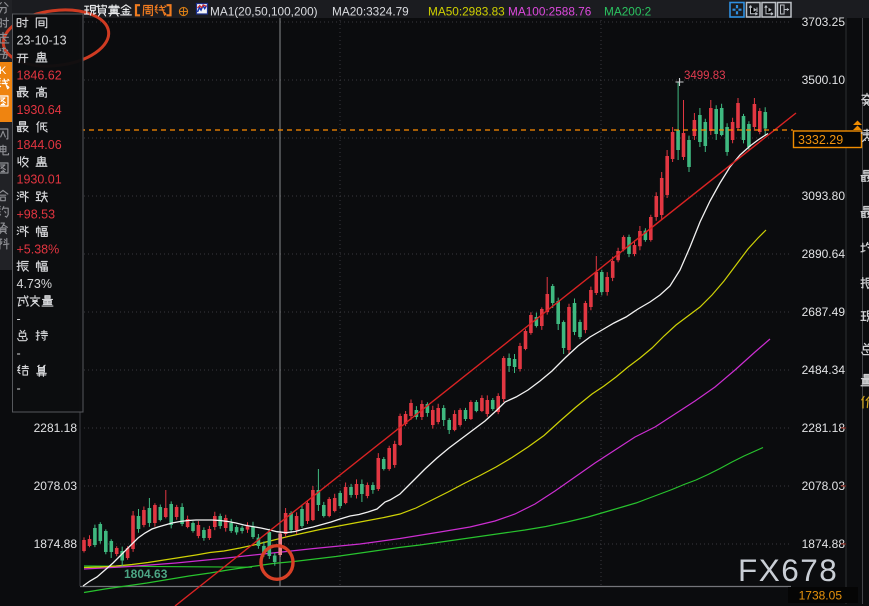 The width and height of the screenshot is (869, 606). Describe the element at coordinates (788, 570) in the screenshot. I see `svg-text: FX678` at that location.